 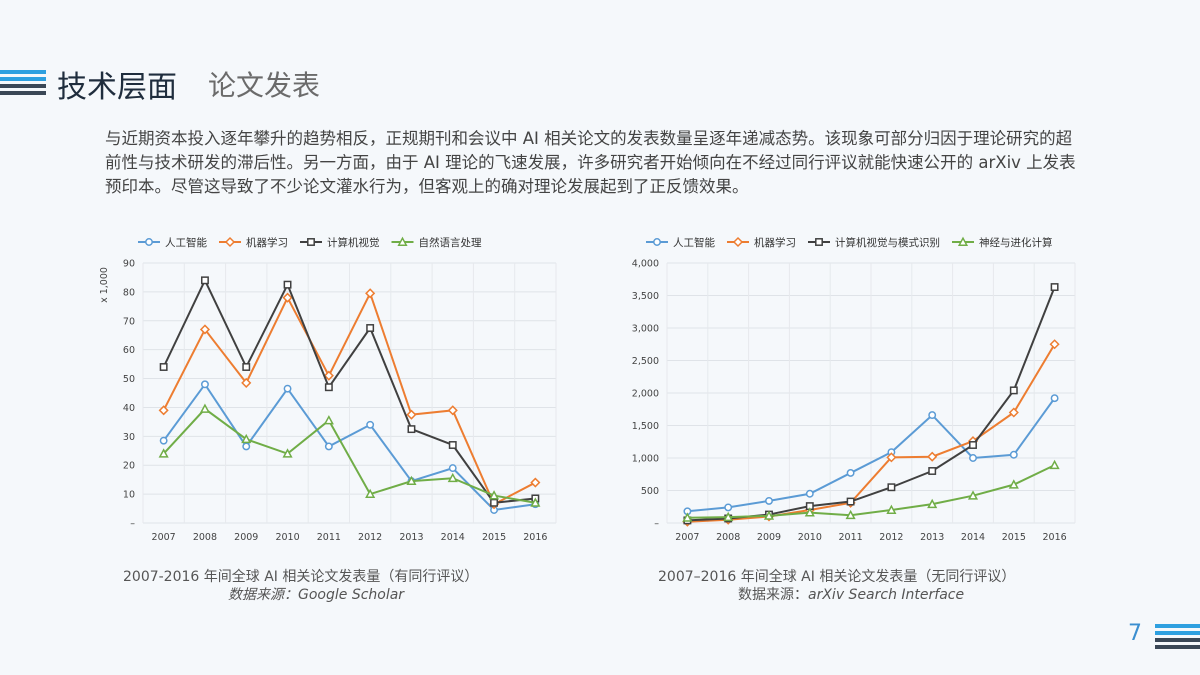 I want to click on x-tick-label: 2007, so click(x=164, y=537).